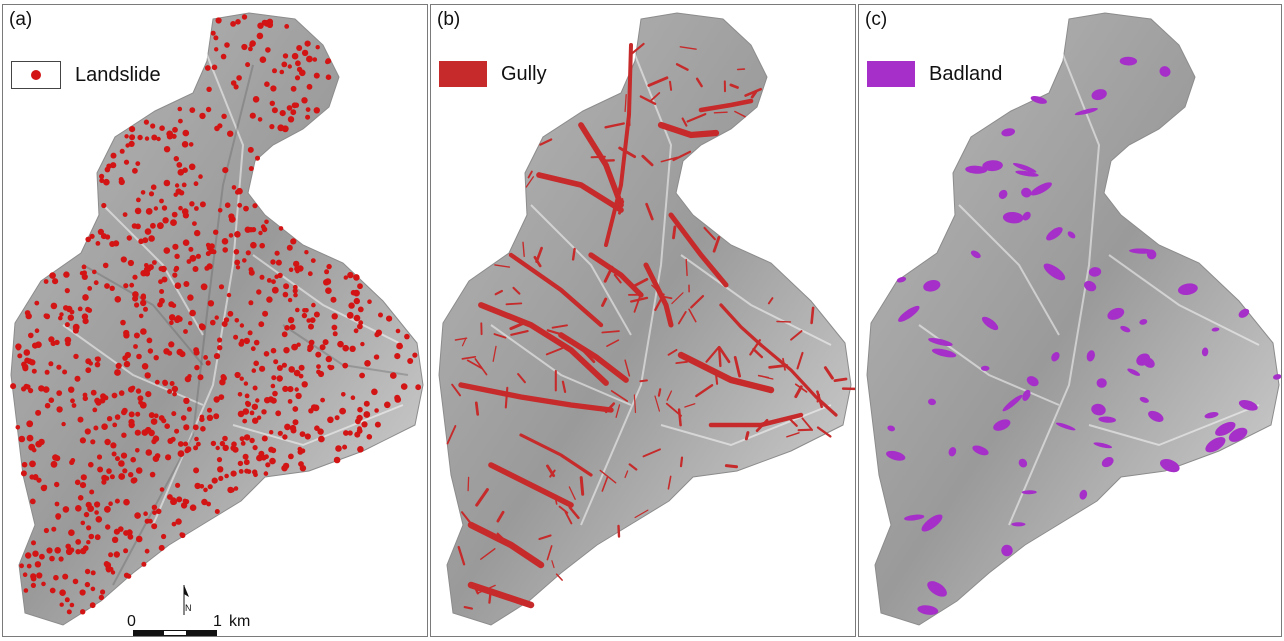 The width and height of the screenshot is (1284, 641). I want to click on north-label: N, so click(188, 608).